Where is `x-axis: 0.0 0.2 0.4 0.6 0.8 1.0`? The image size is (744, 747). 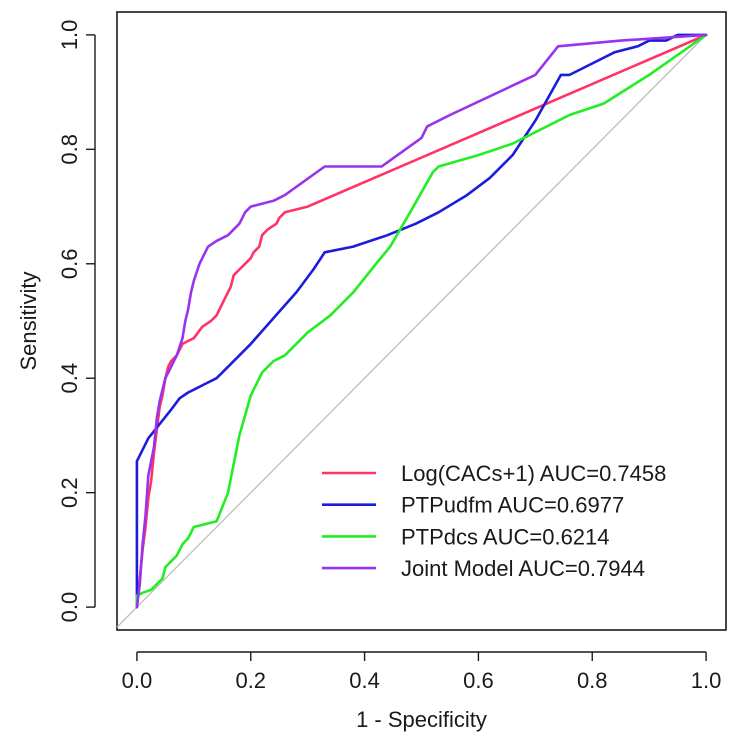 x-axis: 0.0 0.2 0.4 0.6 0.8 1.0 is located at coordinates (422, 672).